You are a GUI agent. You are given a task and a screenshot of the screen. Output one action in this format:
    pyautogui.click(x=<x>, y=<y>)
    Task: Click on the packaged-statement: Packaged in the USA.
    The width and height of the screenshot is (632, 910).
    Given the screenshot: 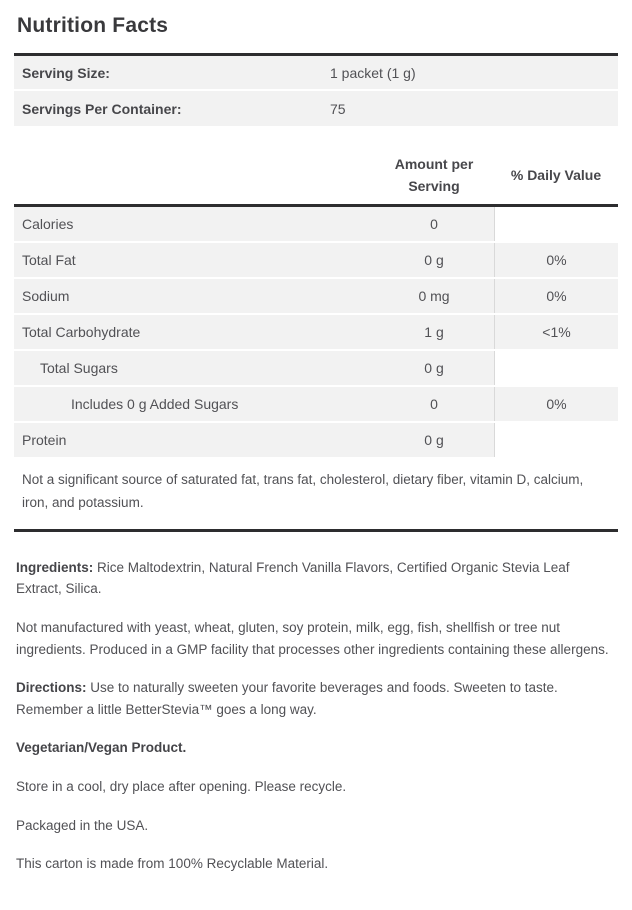 What is the action you would take?
    pyautogui.click(x=82, y=825)
    